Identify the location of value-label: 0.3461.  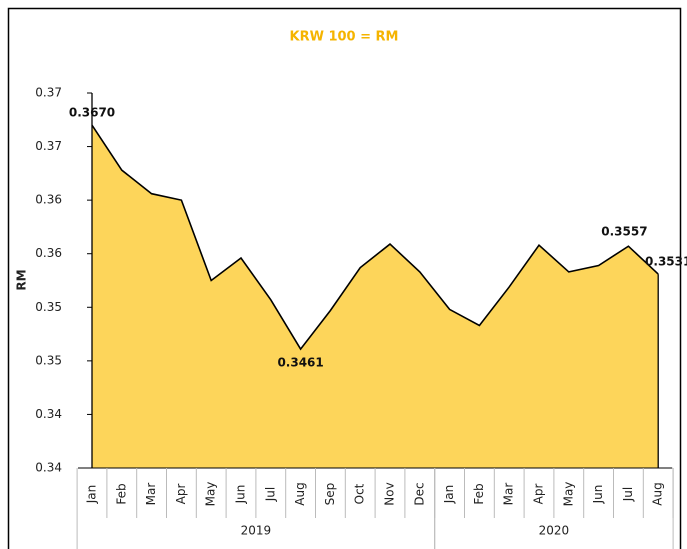
(300, 363).